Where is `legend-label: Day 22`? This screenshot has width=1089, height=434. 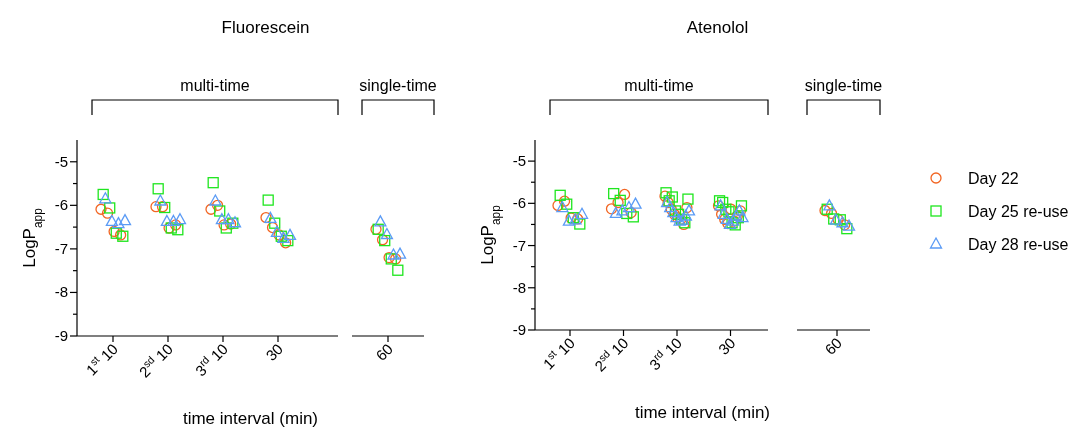
legend-label: Day 22 is located at coordinates (993, 178).